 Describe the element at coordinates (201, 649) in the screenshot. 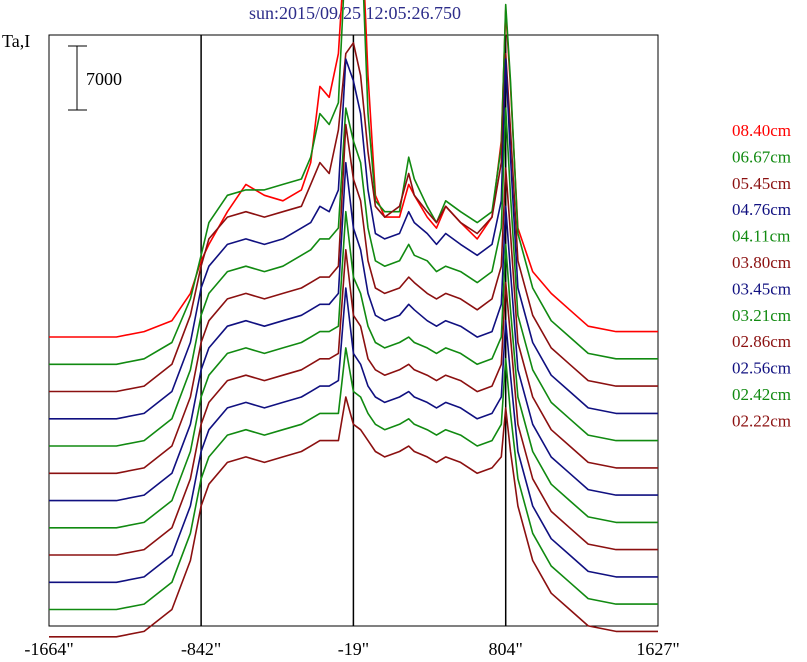

I see `x-tick-label: -842"` at that location.